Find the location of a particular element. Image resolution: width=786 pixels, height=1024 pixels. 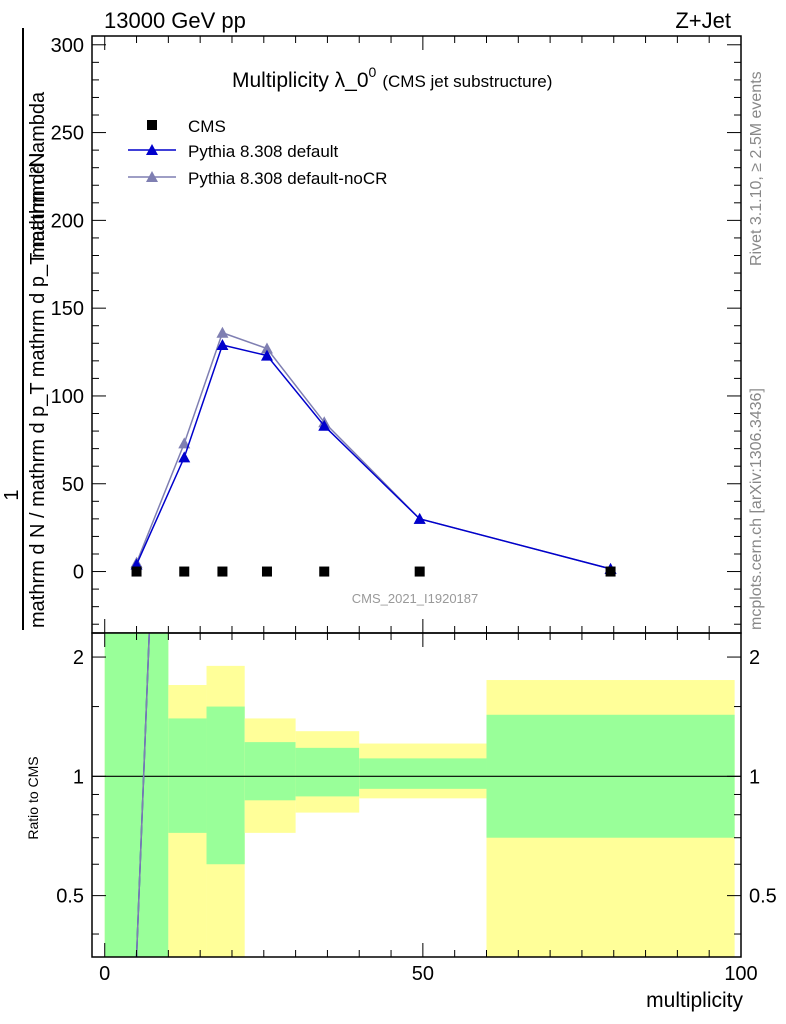

top-y-tick-label: 150 is located at coordinates (67, 309).